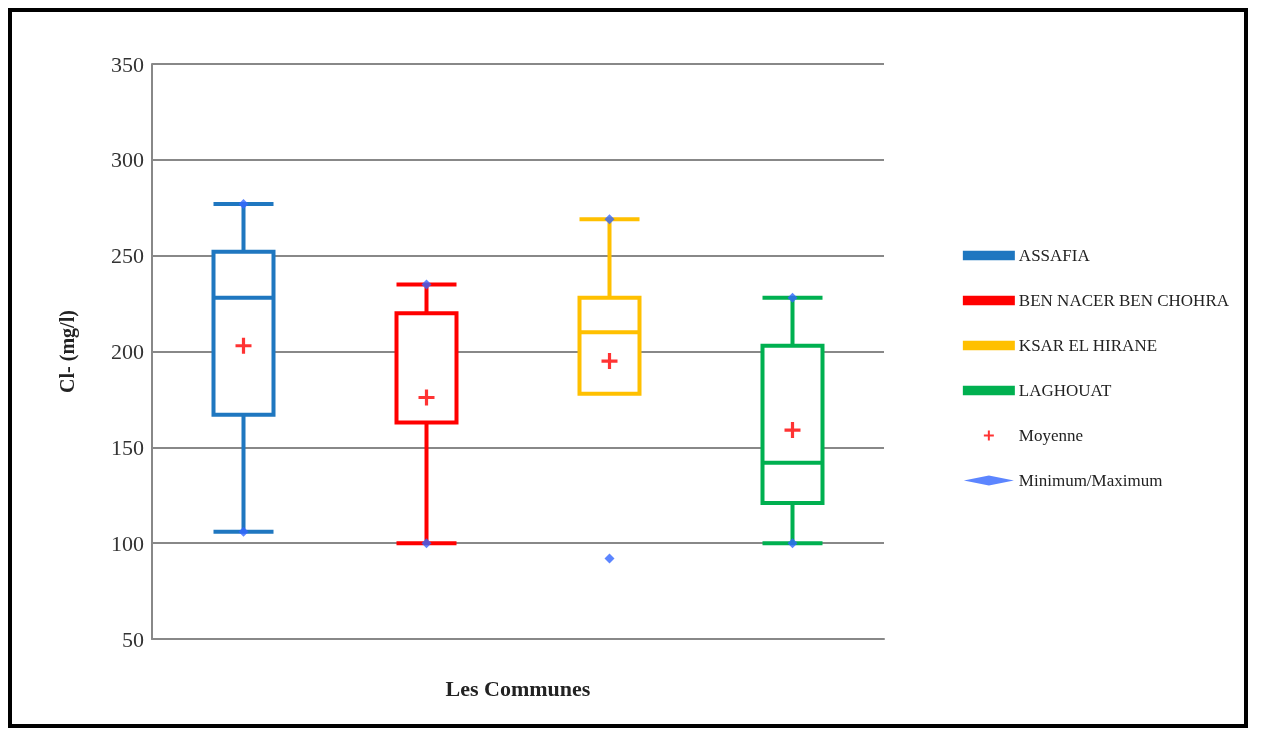 This screenshot has height=746, width=1266. What do you see at coordinates (1090, 480) in the screenshot?
I see `legend-label: Minimum/Maximum` at bounding box center [1090, 480].